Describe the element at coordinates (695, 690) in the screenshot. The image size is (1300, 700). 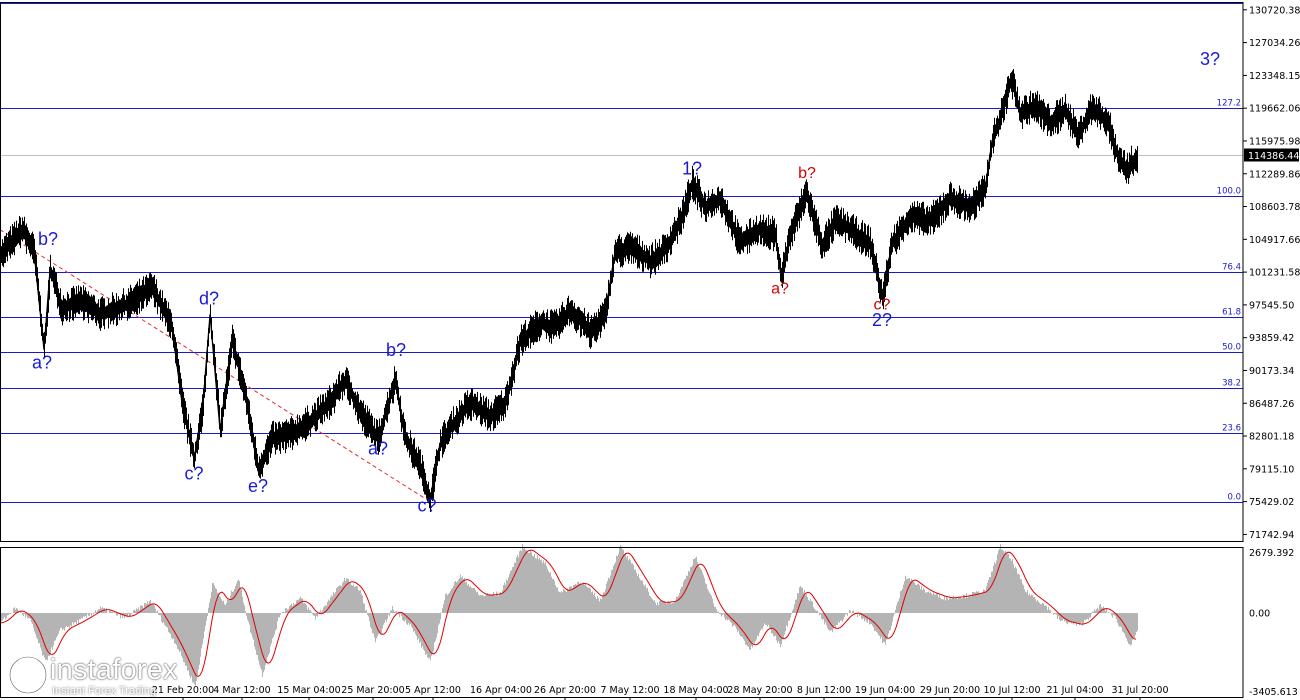
I see `x-tick-label: 18 May 04:00` at that location.